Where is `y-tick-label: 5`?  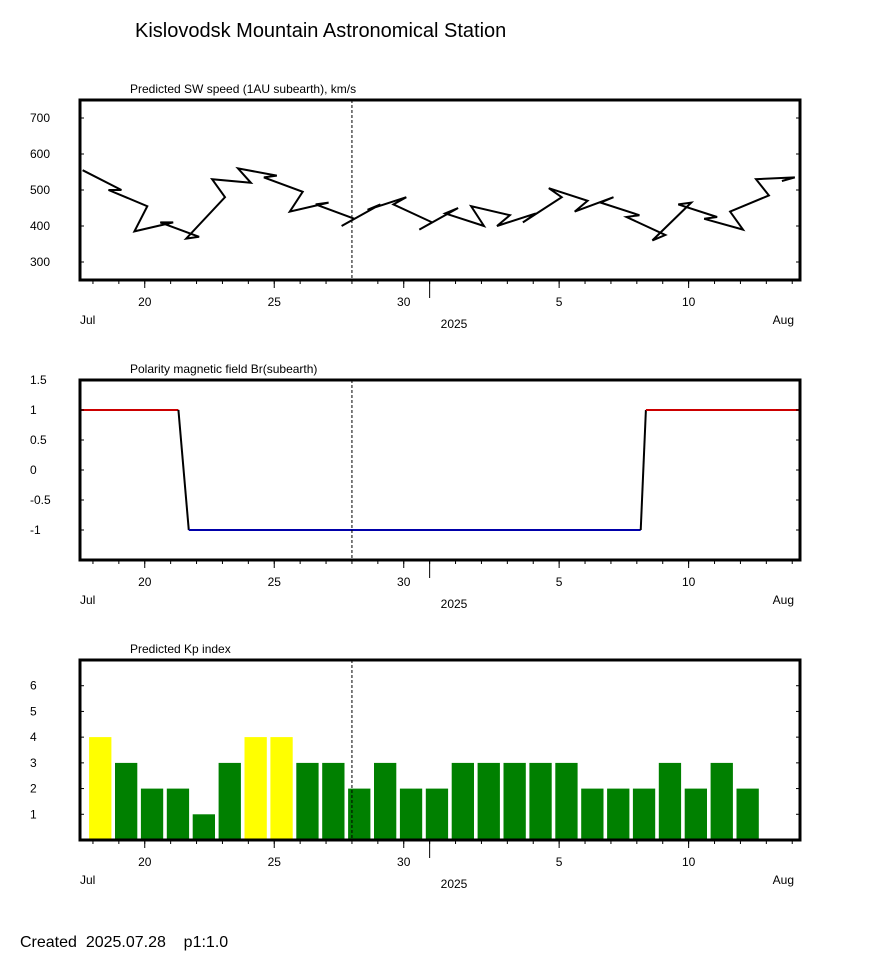
y-tick-label: 5 is located at coordinates (33, 711).